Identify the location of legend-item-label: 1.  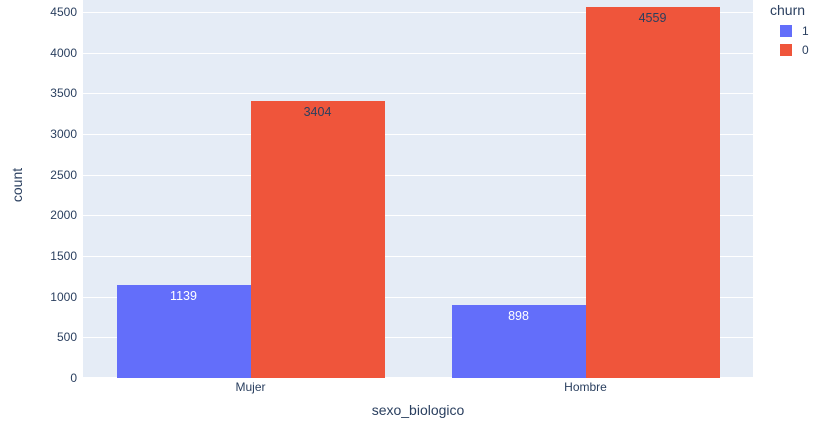
(805, 30).